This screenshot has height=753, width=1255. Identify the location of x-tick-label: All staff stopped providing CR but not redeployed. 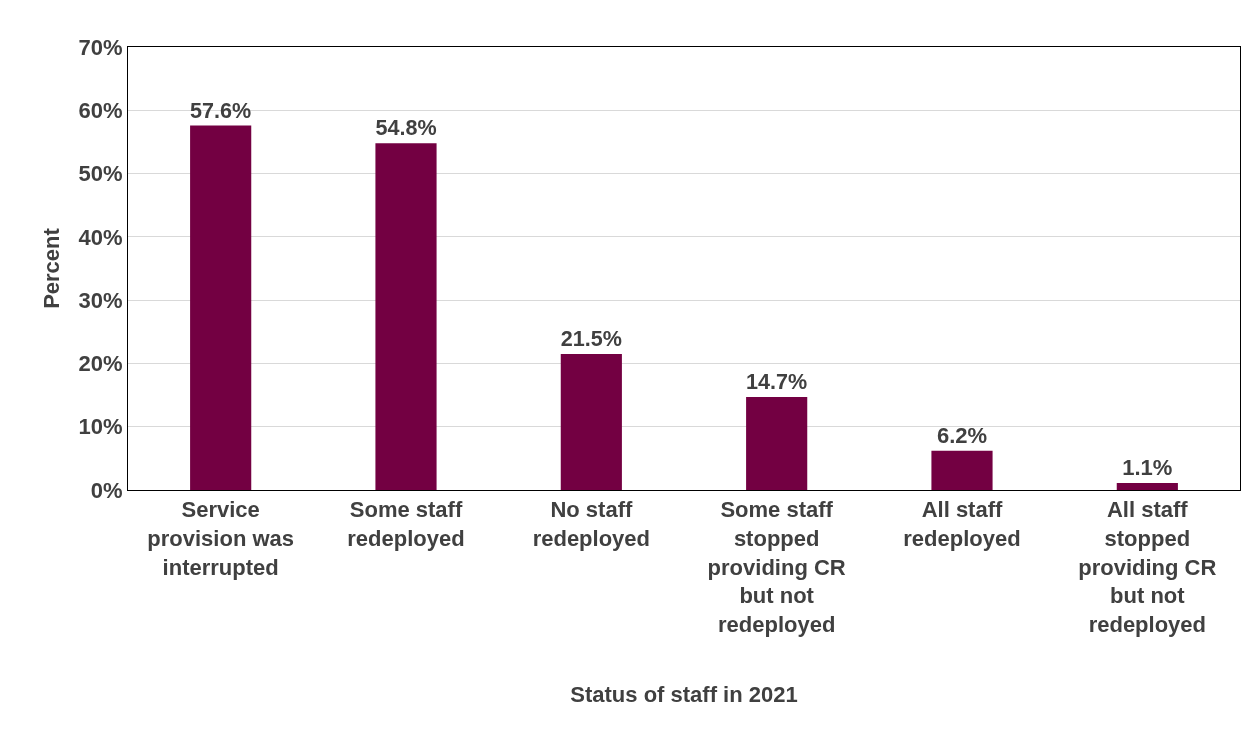
(1147, 567).